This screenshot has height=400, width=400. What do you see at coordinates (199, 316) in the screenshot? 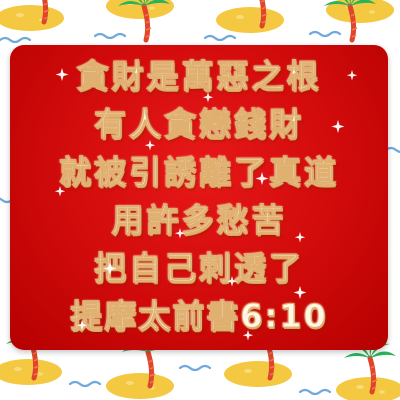
I see `verse-reference: 提摩太前書6:10` at bounding box center [199, 316].